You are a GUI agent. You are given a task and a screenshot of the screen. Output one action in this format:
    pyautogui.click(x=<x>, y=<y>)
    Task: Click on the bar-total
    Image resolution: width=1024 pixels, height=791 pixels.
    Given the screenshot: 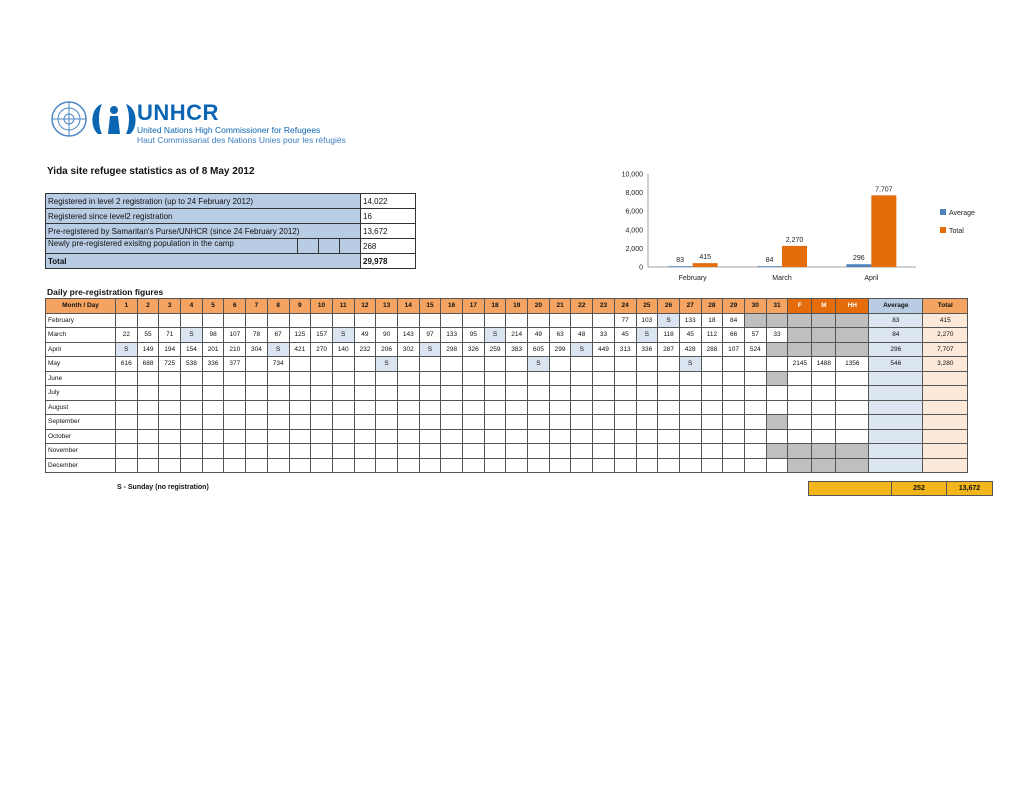 What is the action you would take?
    pyautogui.click(x=794, y=256)
    